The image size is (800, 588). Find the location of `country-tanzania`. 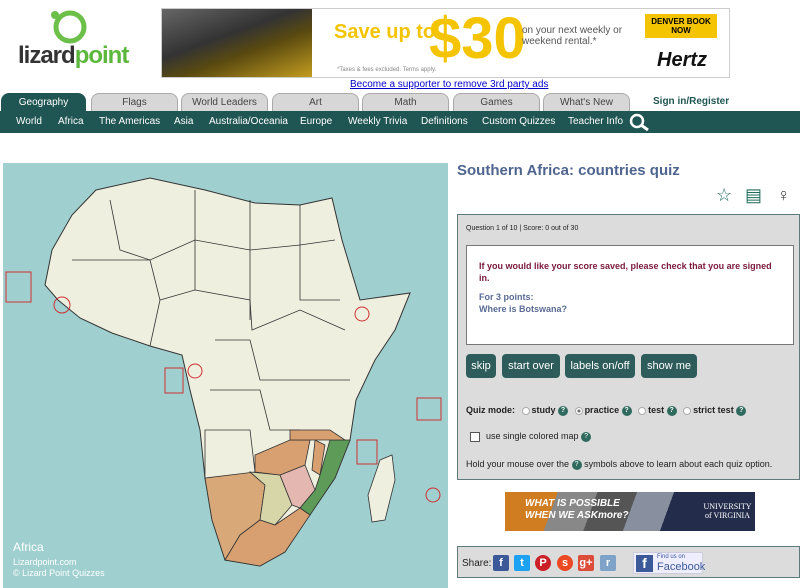

country-tanzania is located at coordinates (318, 435).